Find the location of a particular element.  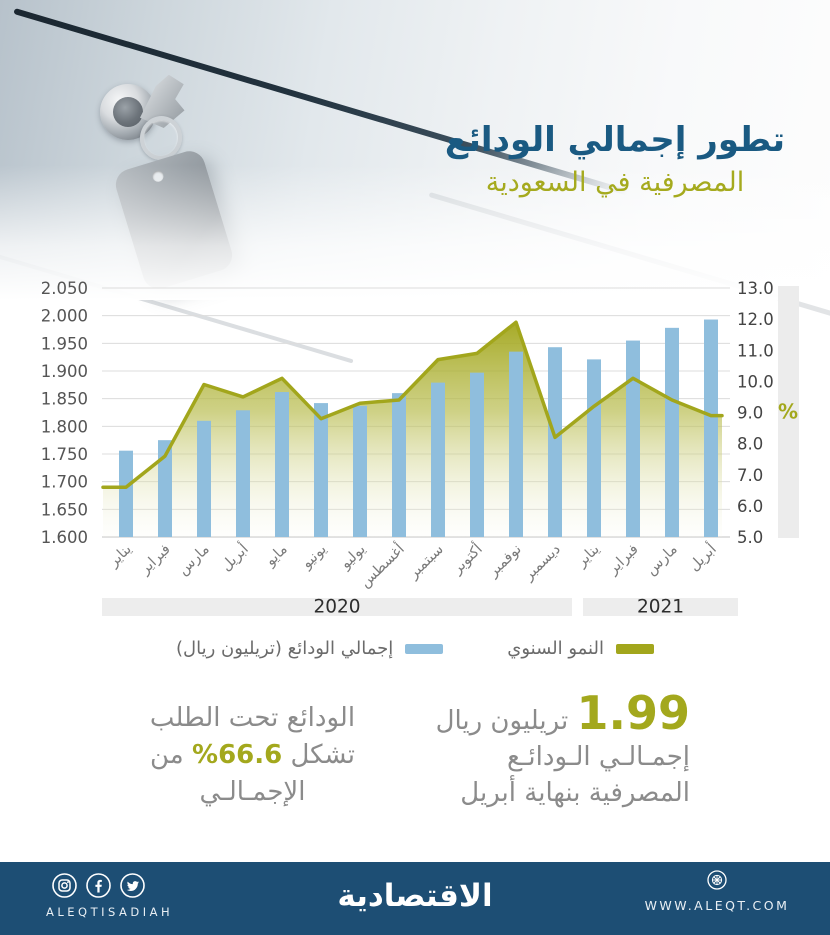

left-axis-tick: 1.950 is located at coordinates (64, 343).